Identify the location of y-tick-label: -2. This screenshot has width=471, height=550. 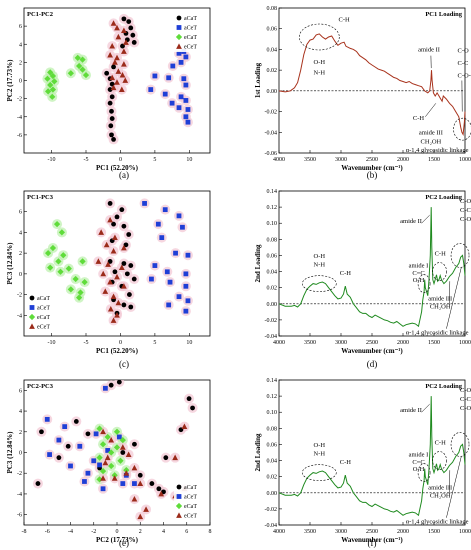
(19, 100).